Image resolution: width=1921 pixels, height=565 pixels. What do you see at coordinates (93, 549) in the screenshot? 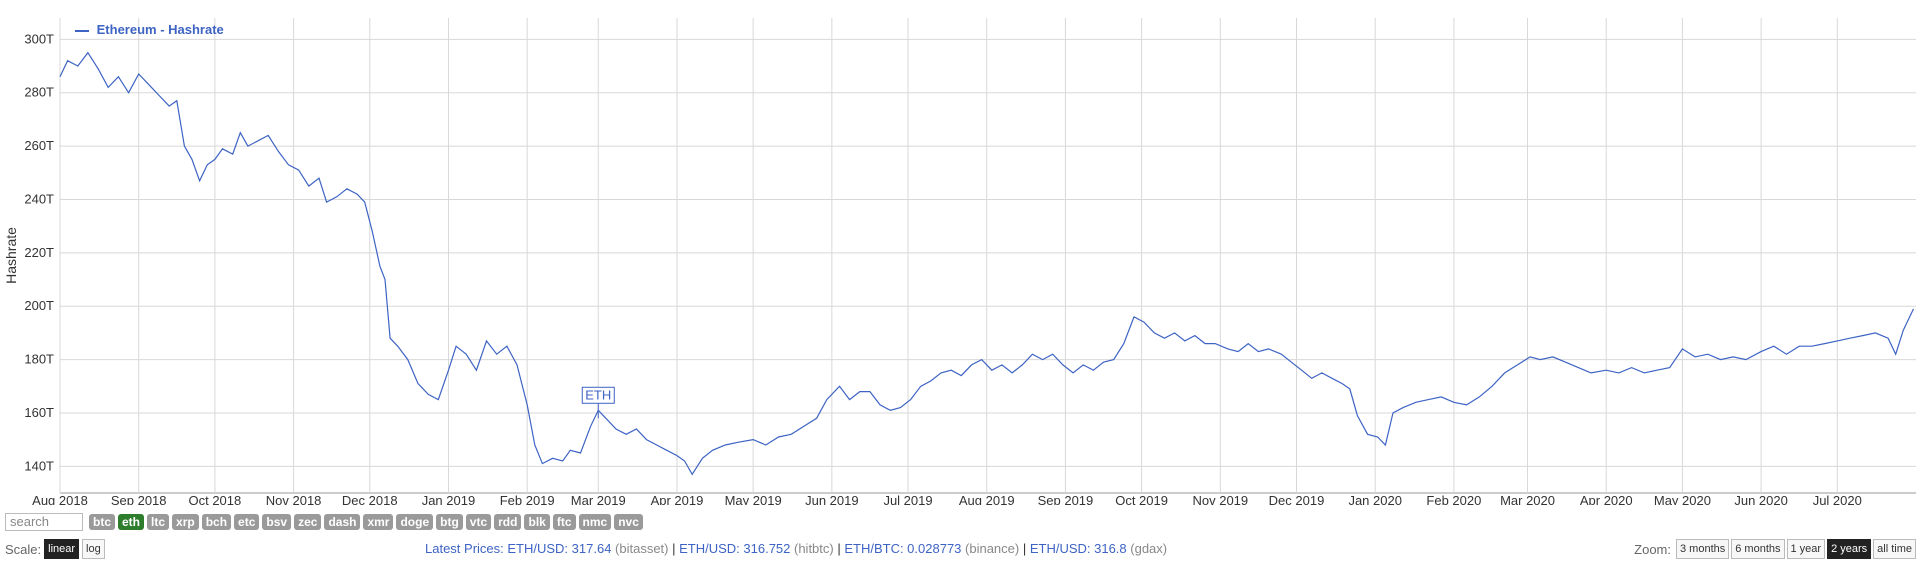
I see `scale-log-button: log` at bounding box center [93, 549].